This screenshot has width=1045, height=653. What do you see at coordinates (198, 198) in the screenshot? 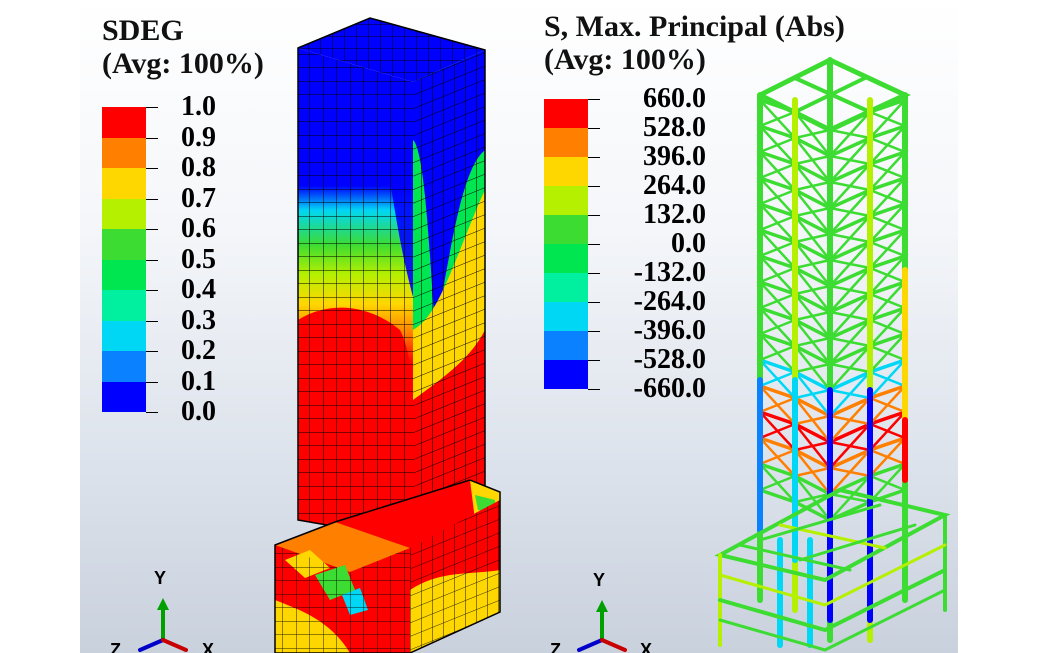
I see `legend-label: 0.7` at bounding box center [198, 198].